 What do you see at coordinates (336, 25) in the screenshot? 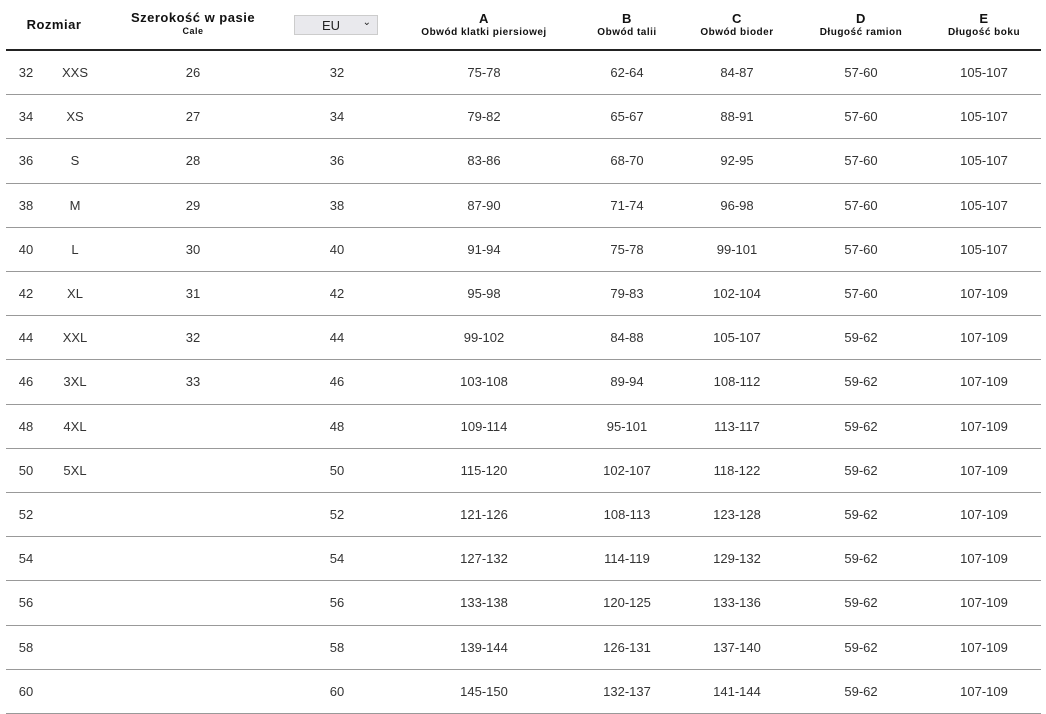
I see `region-select: EU ⌄` at bounding box center [336, 25].